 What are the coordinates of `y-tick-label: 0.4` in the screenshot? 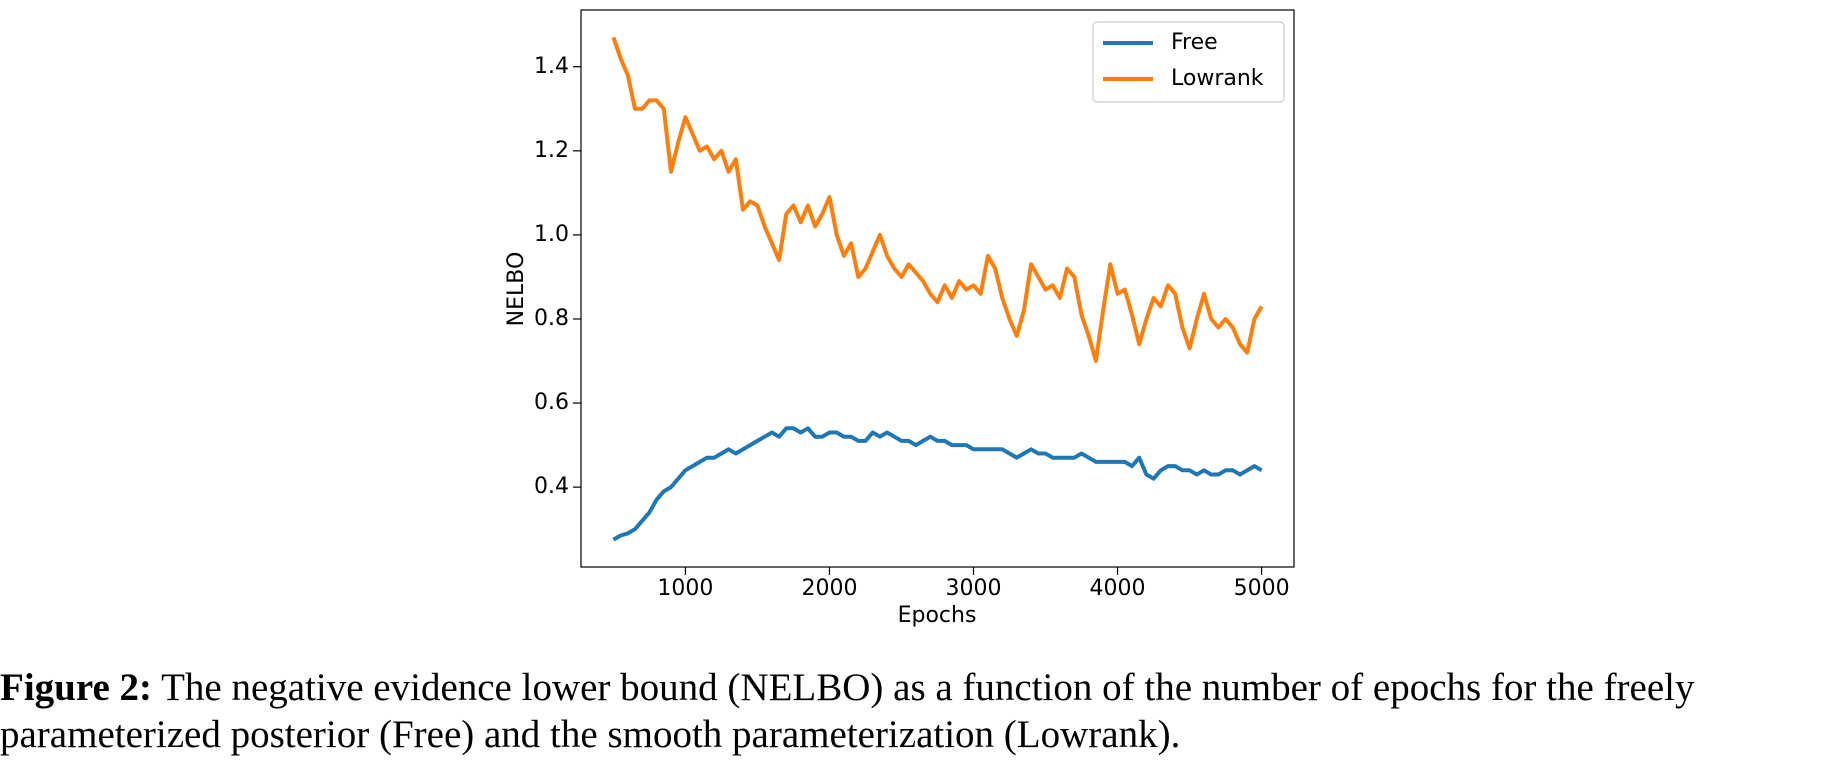 It's located at (551, 486).